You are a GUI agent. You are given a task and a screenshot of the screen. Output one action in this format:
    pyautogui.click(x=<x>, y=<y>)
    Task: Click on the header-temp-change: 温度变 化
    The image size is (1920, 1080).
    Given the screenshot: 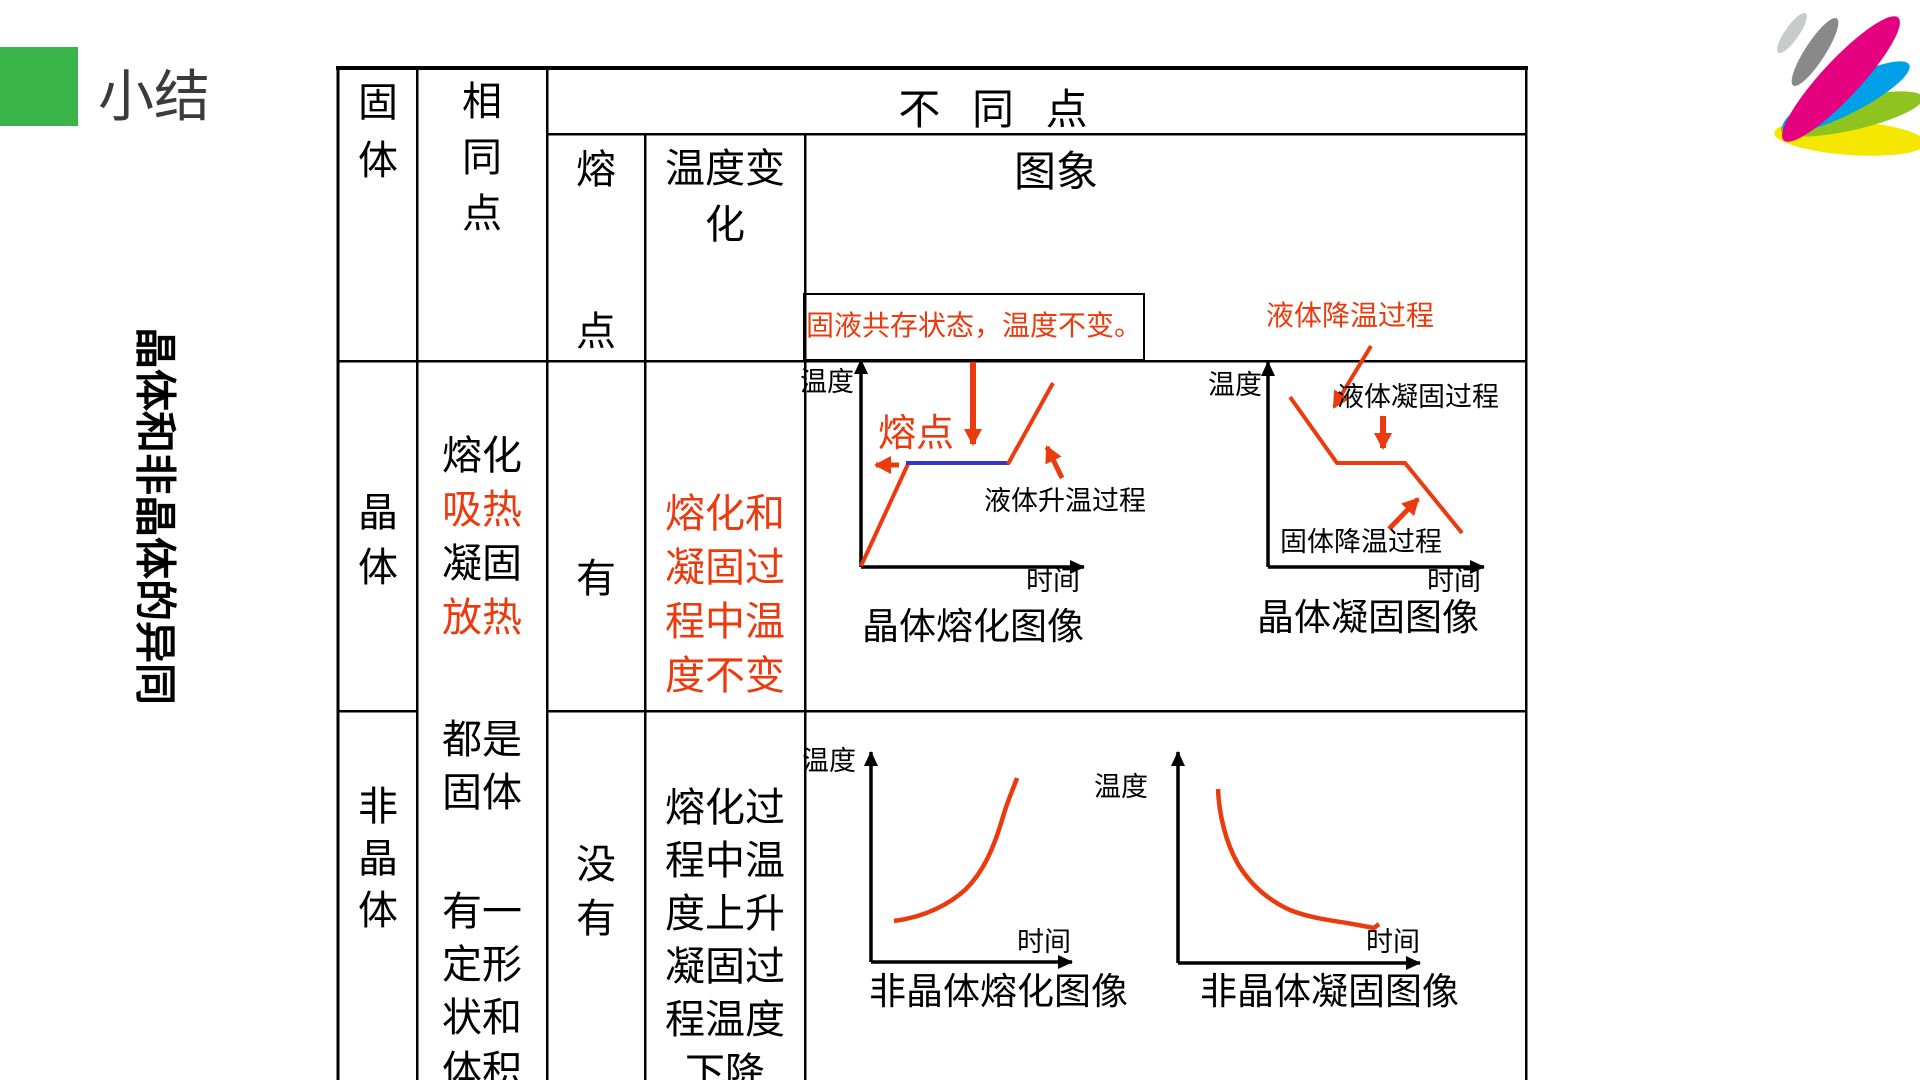 What is the action you would take?
    pyautogui.click(x=725, y=197)
    